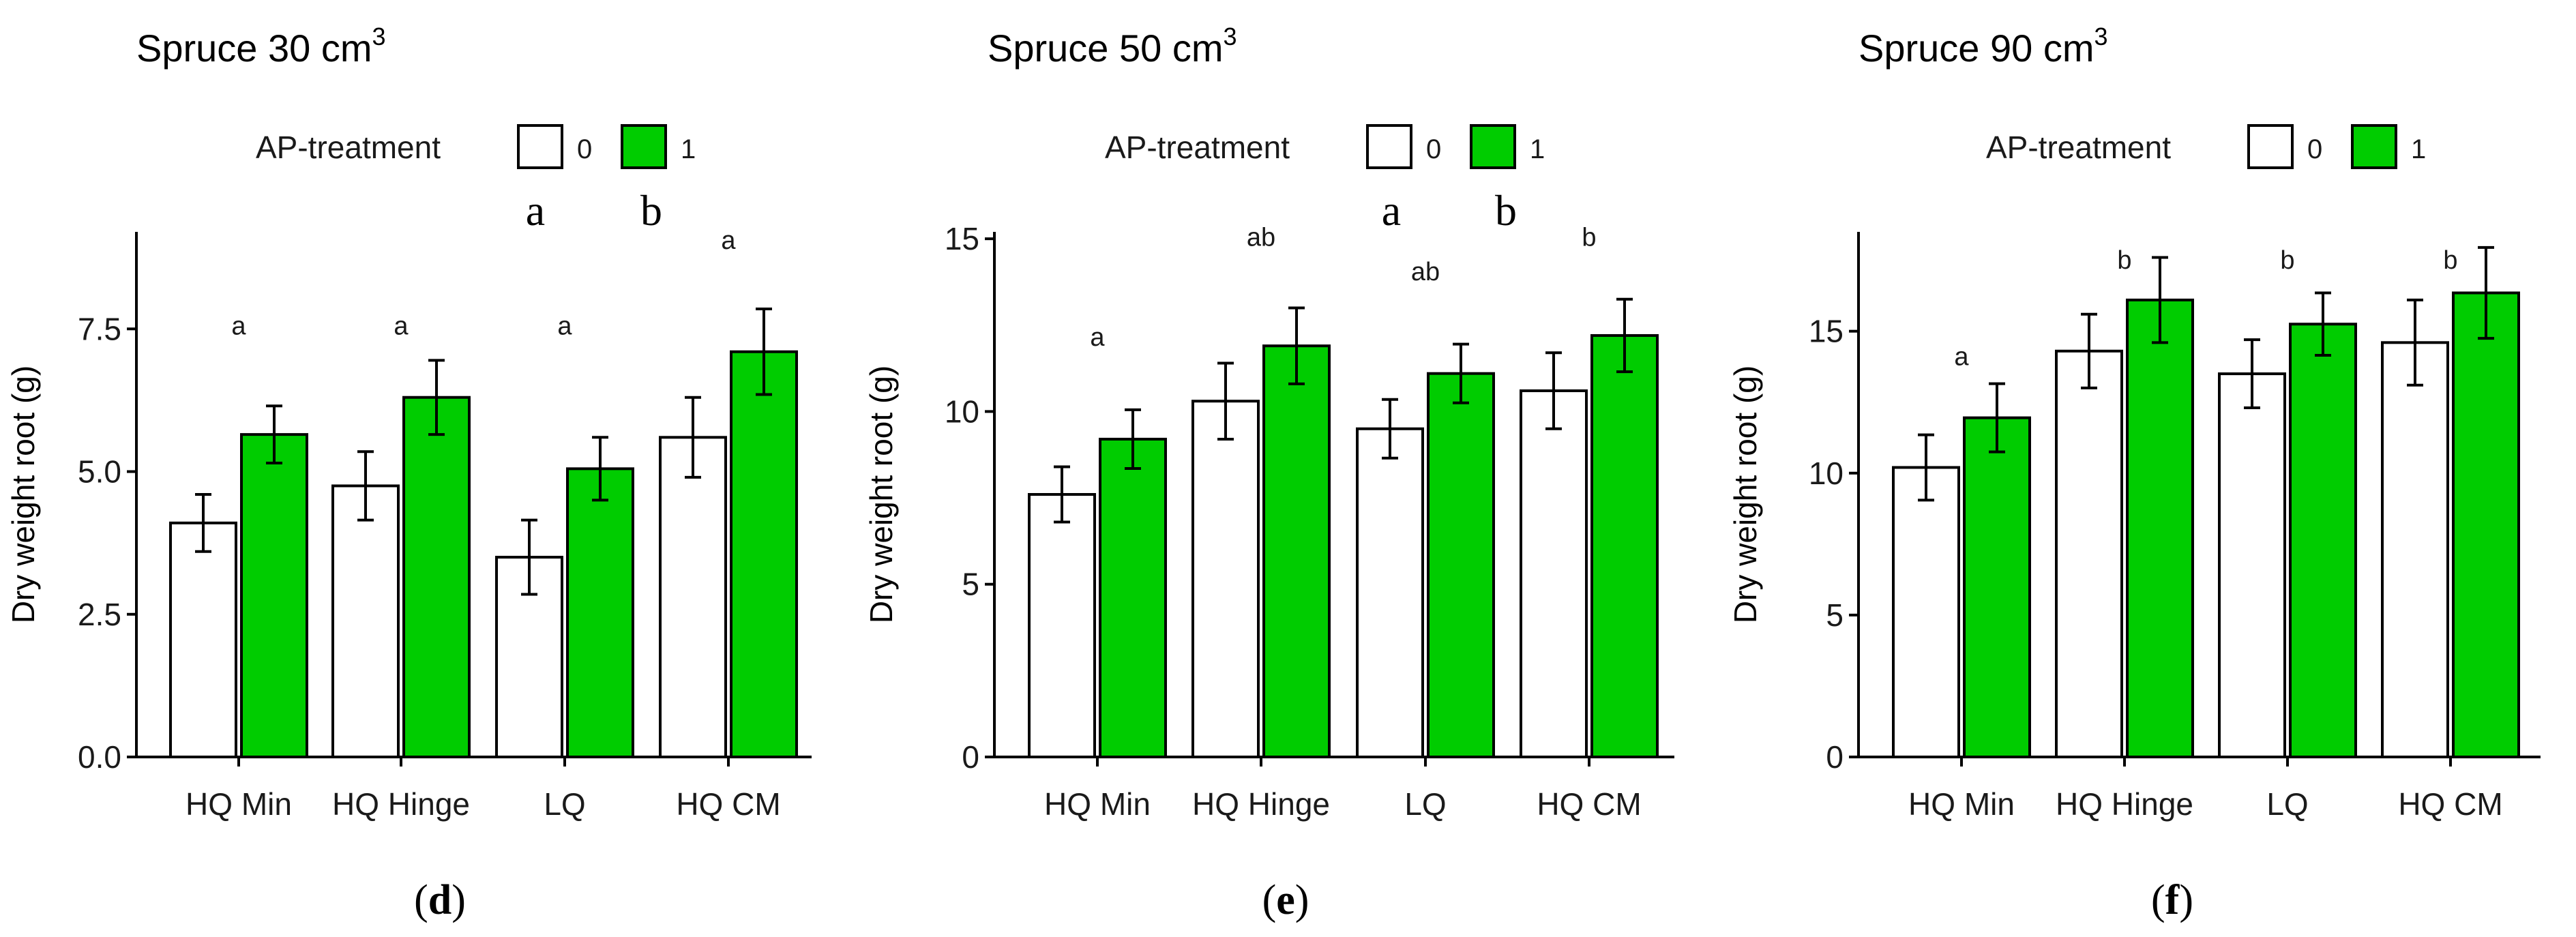 The width and height of the screenshot is (2576, 937). I want to click on y-tick-label: 7.5, so click(99, 329).